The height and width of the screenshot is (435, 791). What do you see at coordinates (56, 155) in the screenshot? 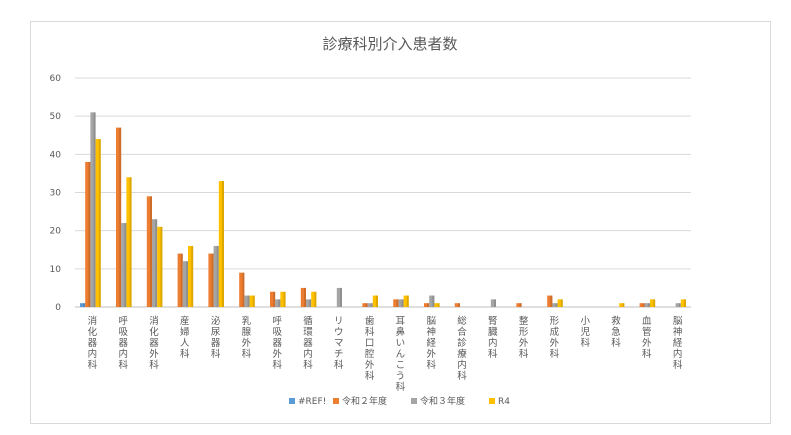
I see `y-tick-label: 40` at bounding box center [56, 155].